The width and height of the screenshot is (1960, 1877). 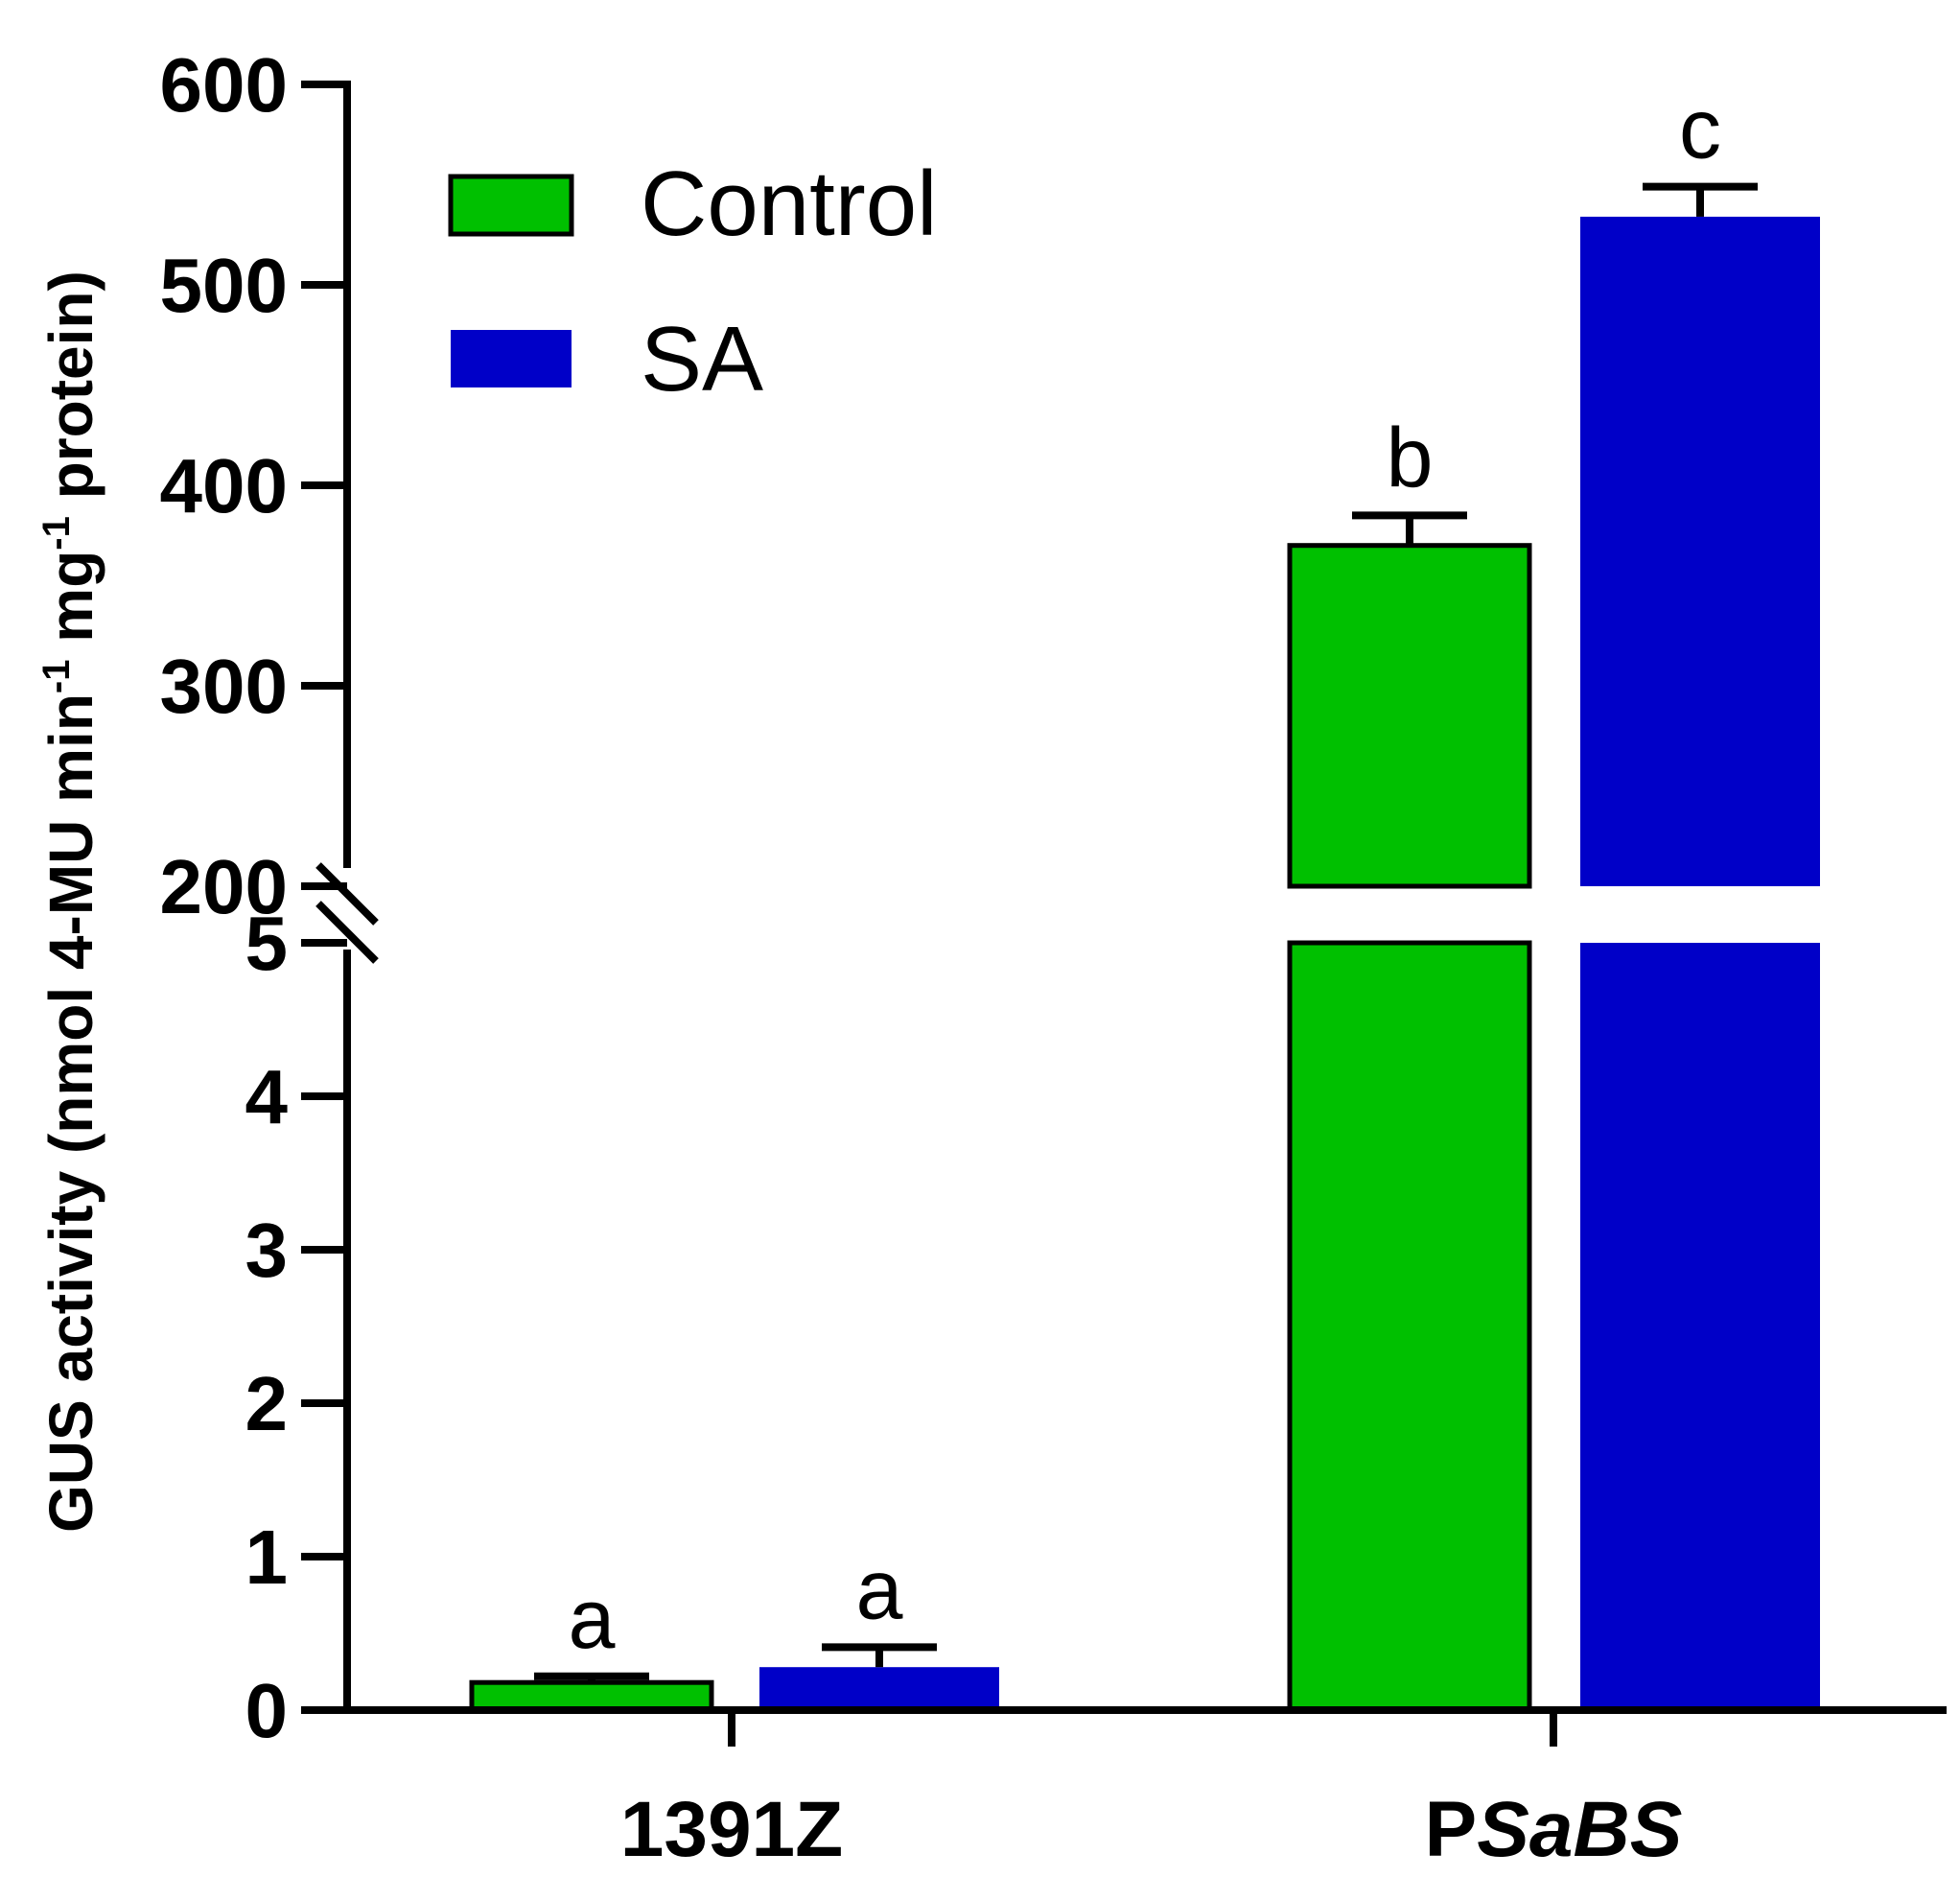 What do you see at coordinates (879, 1688) in the screenshot?
I see `bar-1391z-sa` at bounding box center [879, 1688].